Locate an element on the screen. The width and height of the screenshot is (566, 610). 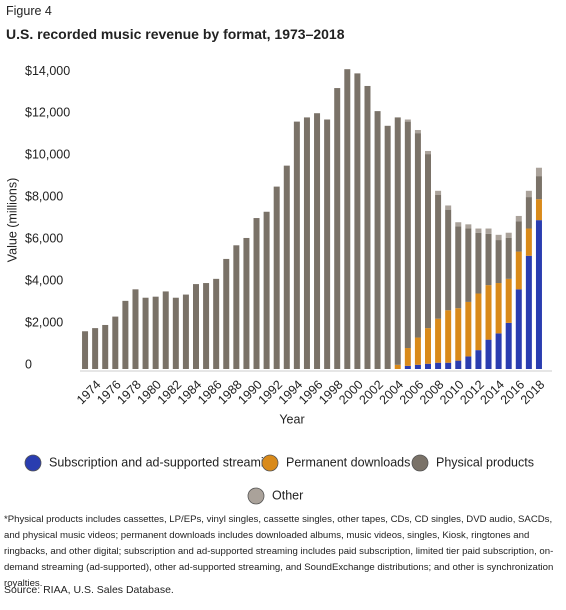
x-axis-label: Year is located at coordinates (291, 419).